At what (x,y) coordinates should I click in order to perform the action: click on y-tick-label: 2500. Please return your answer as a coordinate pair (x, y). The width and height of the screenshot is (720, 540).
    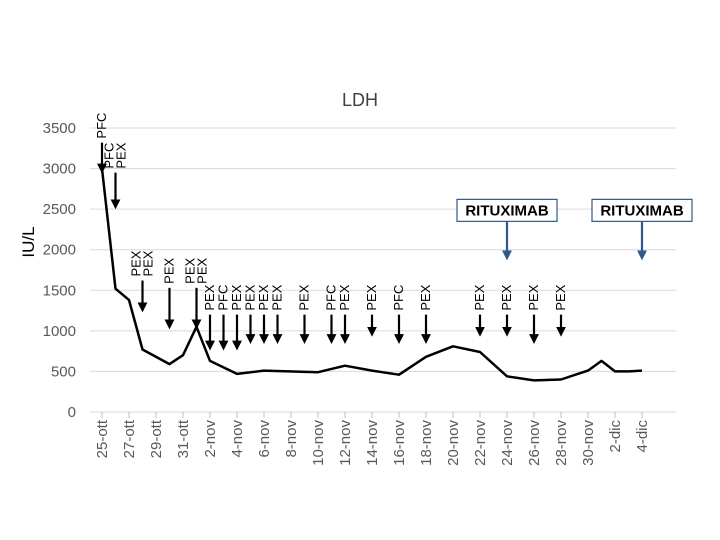
    Looking at the image, I should click on (59, 209).